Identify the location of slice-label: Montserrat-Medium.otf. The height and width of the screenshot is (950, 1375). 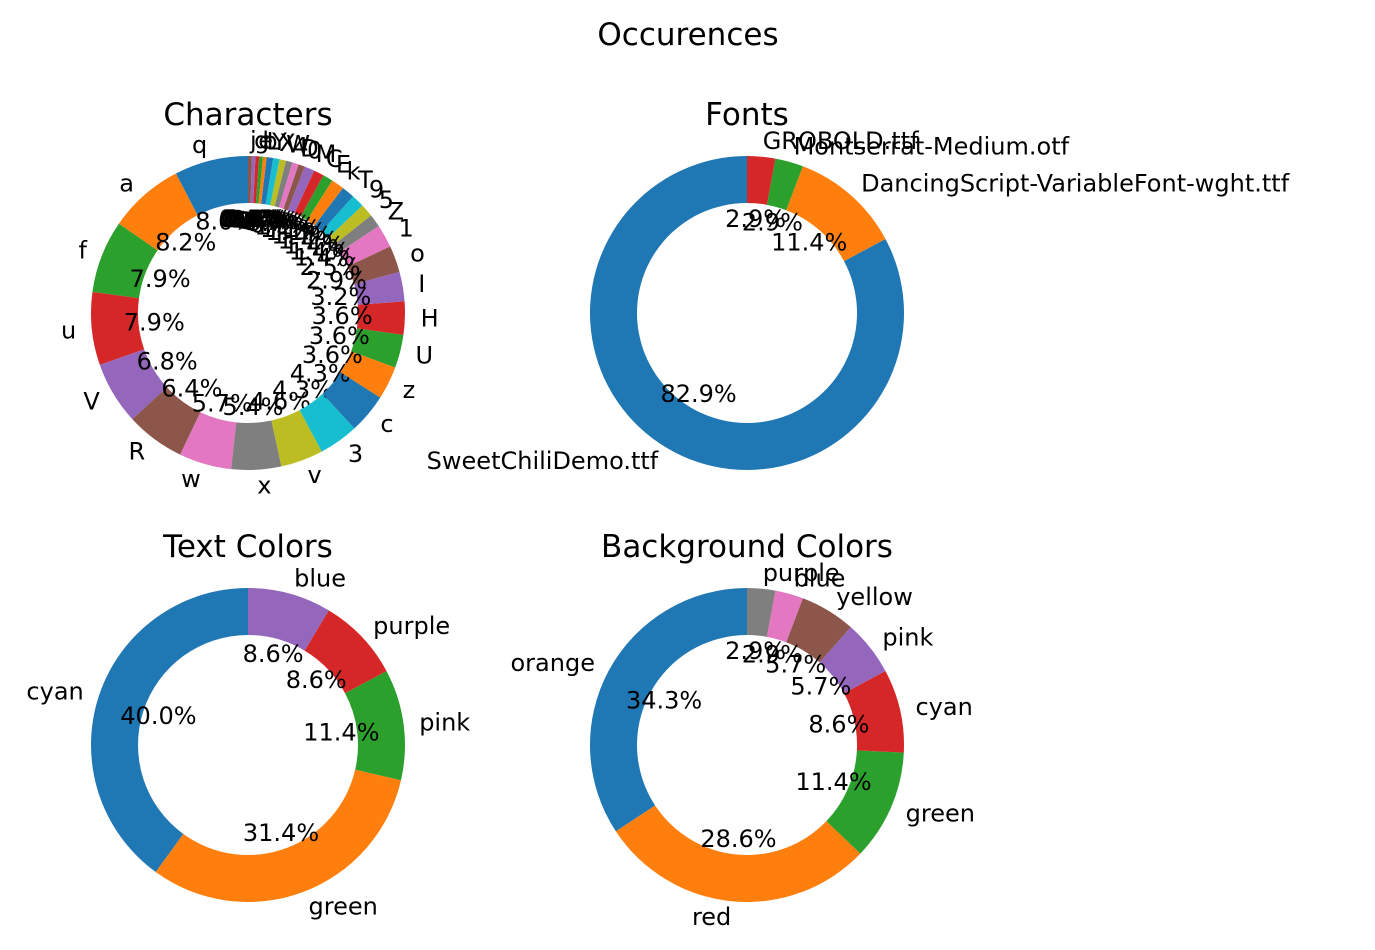
(932, 147).